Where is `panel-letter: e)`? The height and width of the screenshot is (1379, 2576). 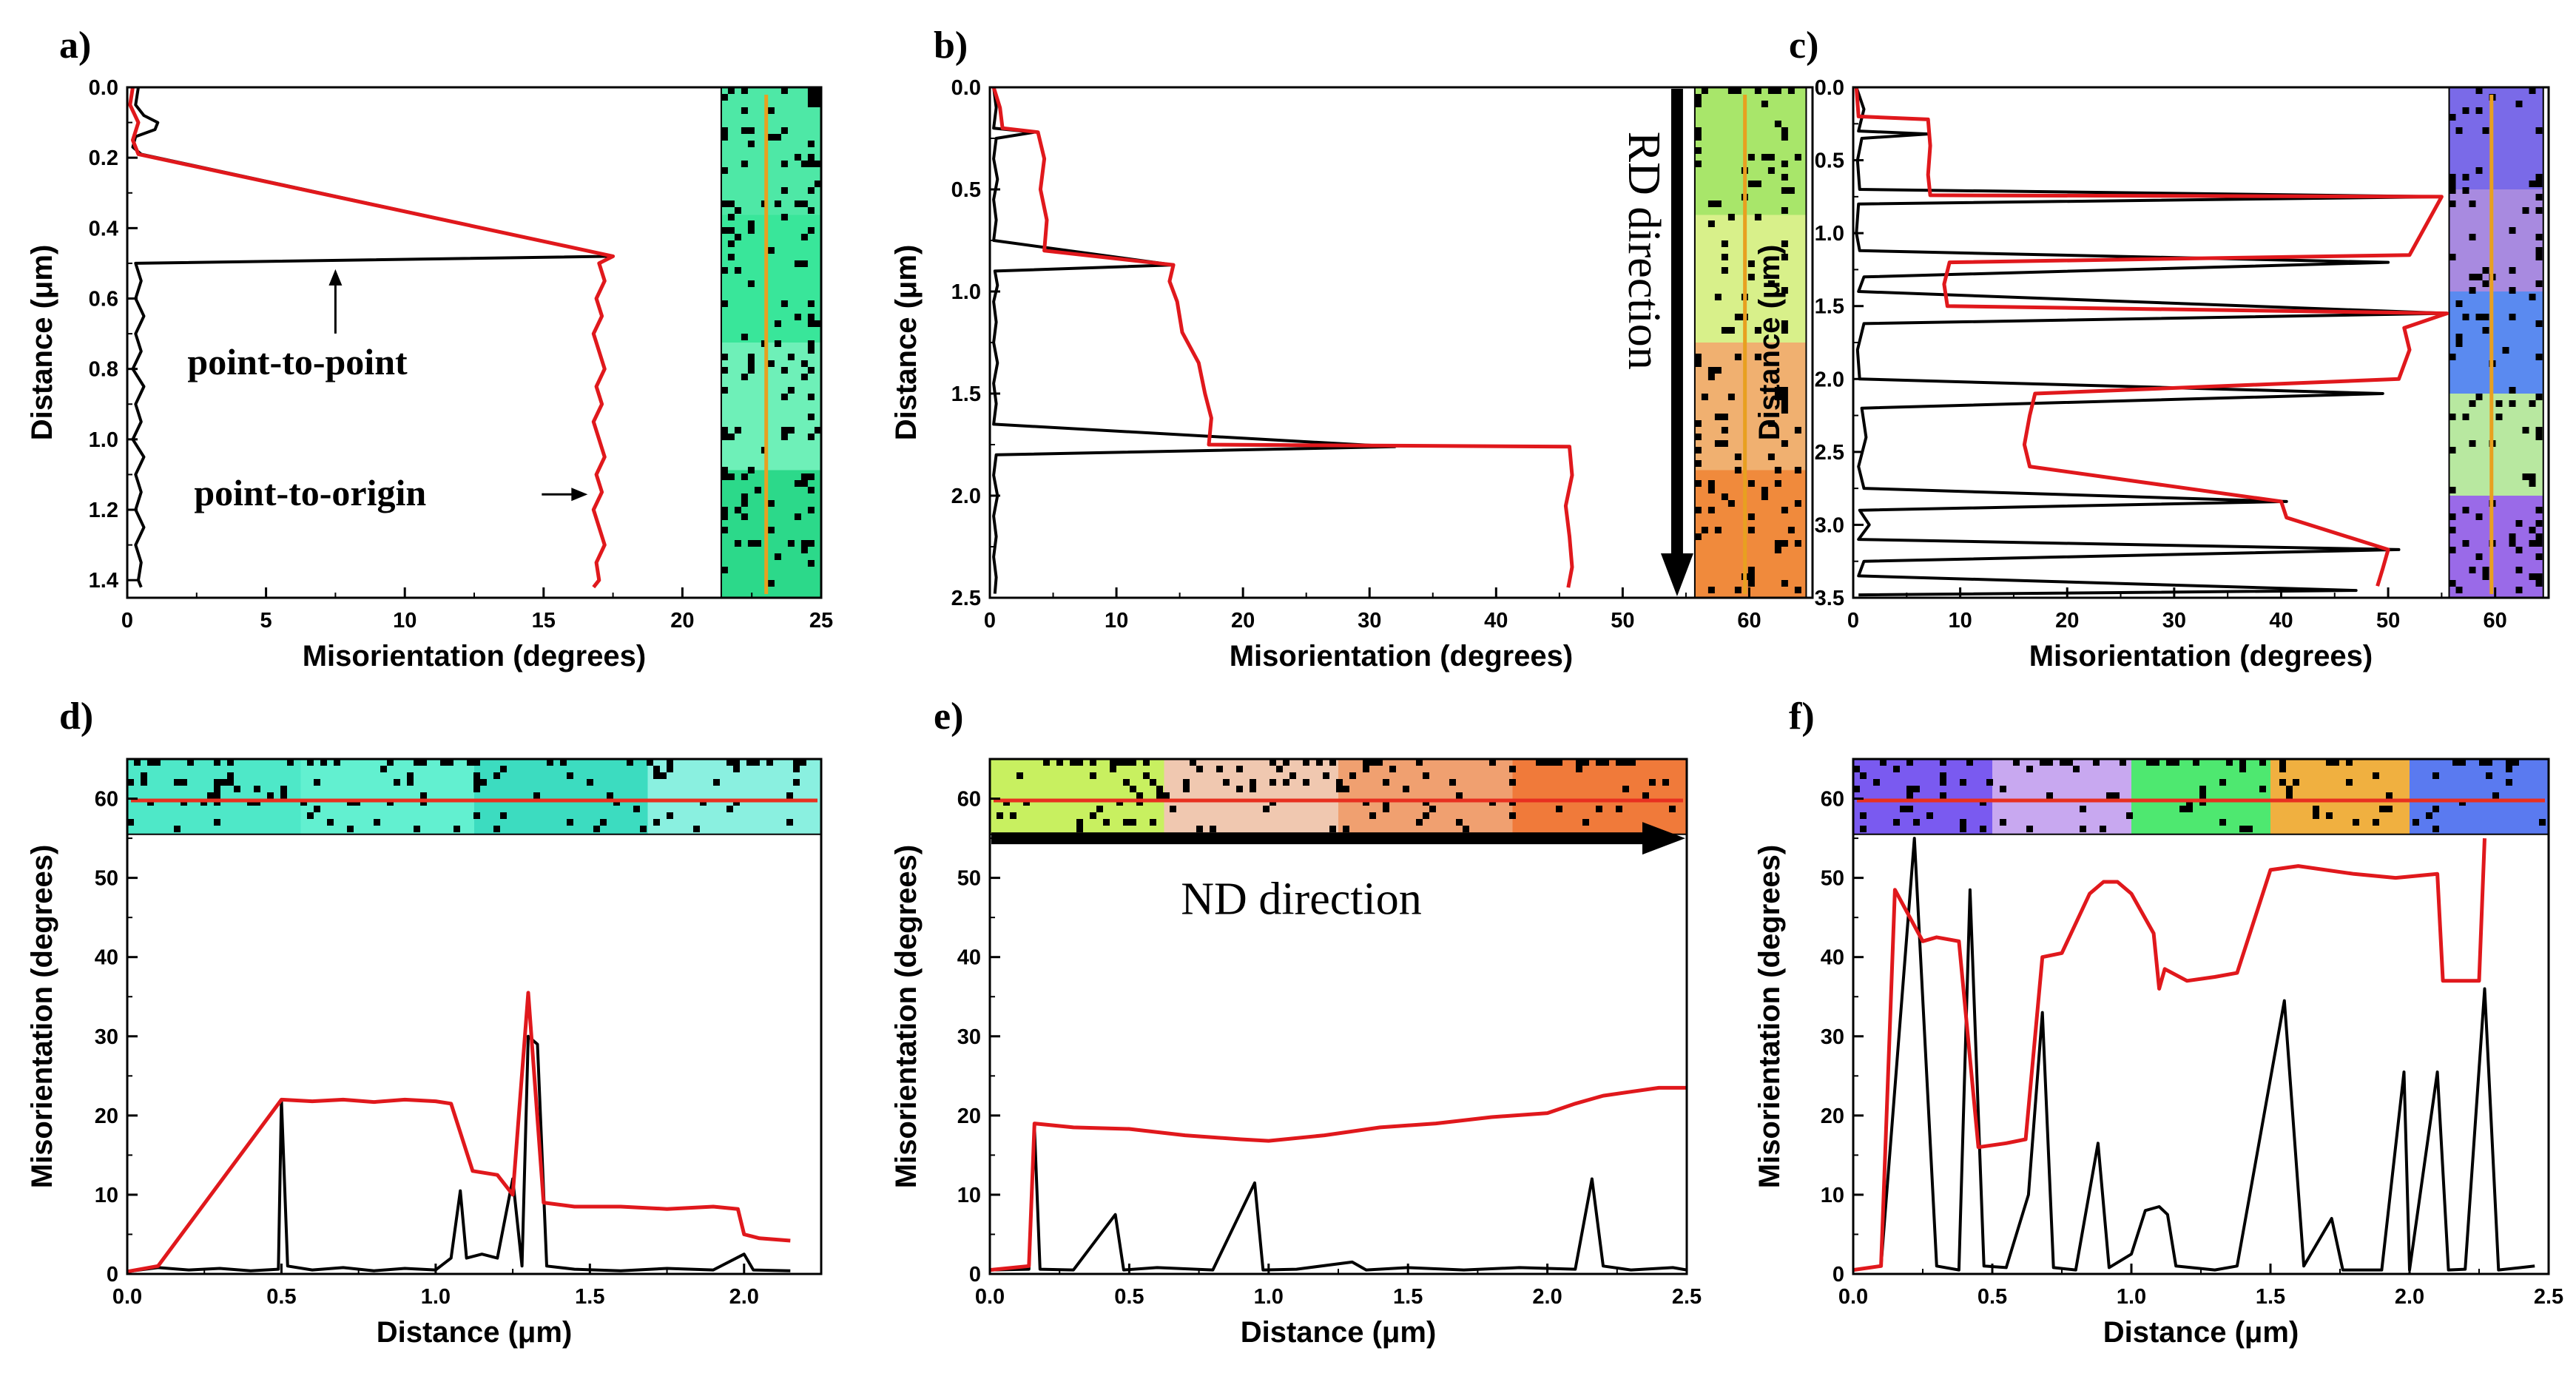
panel-letter: e) is located at coordinates (948, 716).